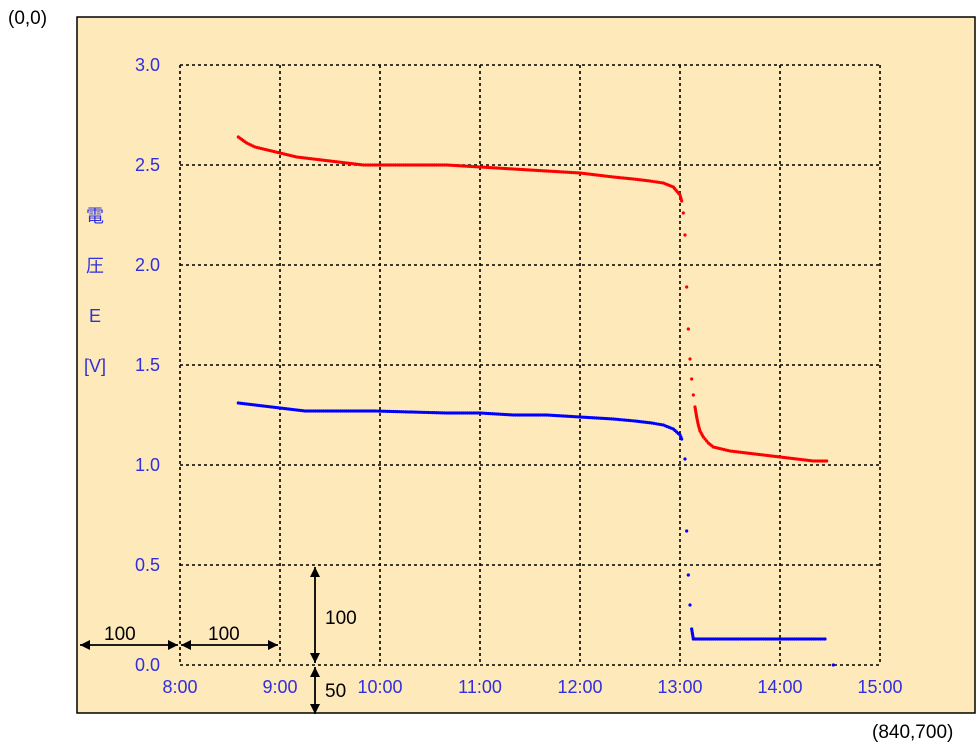 This screenshot has height=753, width=979. Describe the element at coordinates (95, 316) in the screenshot. I see `y-axis-label-part: E` at that location.